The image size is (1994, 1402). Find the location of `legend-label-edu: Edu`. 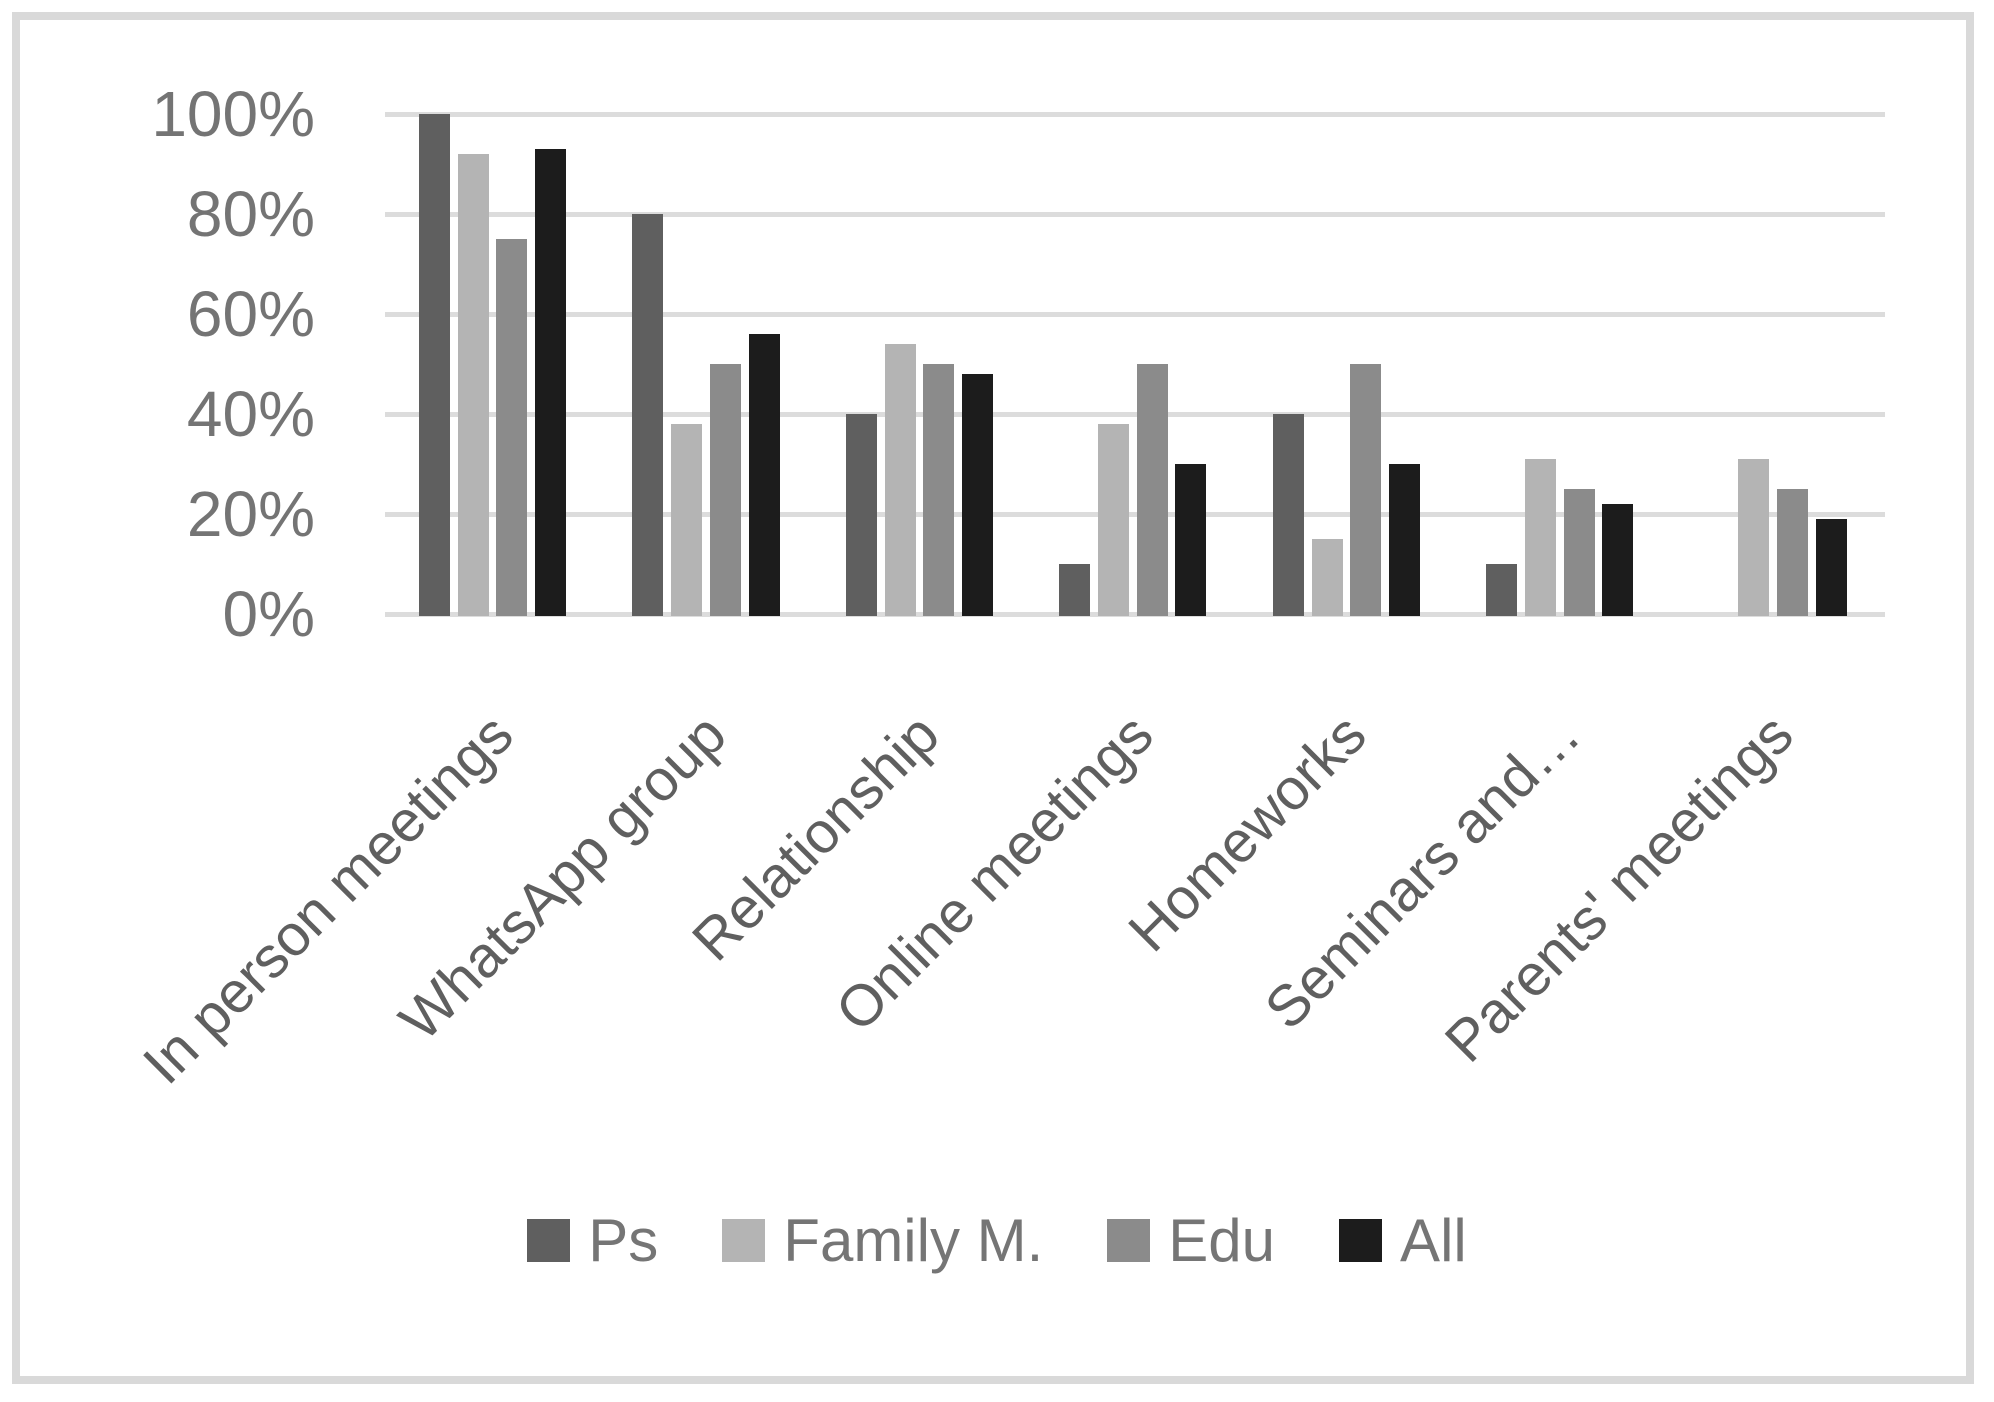

legend-label-edu: Edu is located at coordinates (1222, 1240).